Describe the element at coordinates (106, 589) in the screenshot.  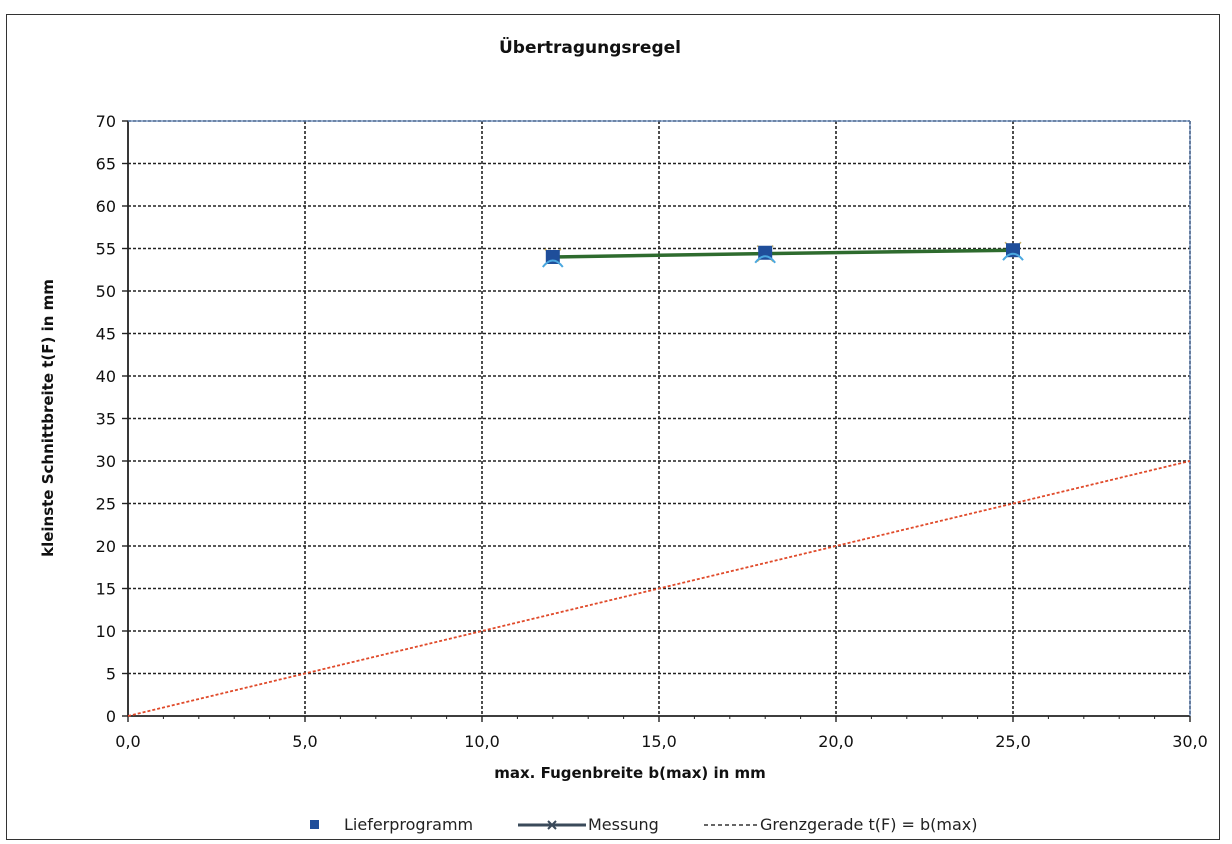
I see `y-tick-label: 15` at that location.